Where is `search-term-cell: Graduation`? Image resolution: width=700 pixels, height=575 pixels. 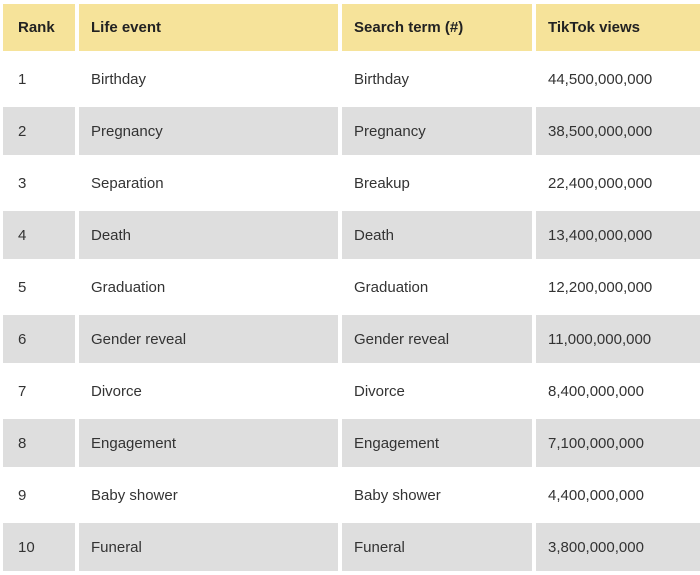 search-term-cell: Graduation is located at coordinates (437, 287).